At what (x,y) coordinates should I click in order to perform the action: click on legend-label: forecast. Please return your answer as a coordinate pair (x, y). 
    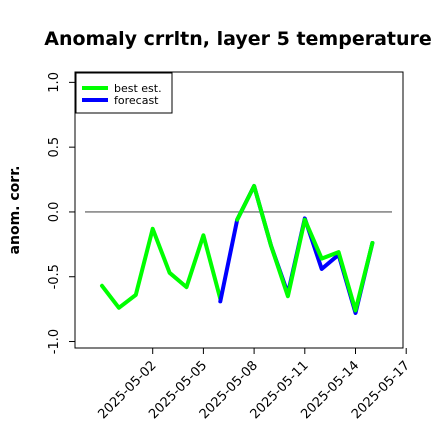
    Looking at the image, I should click on (136, 100).